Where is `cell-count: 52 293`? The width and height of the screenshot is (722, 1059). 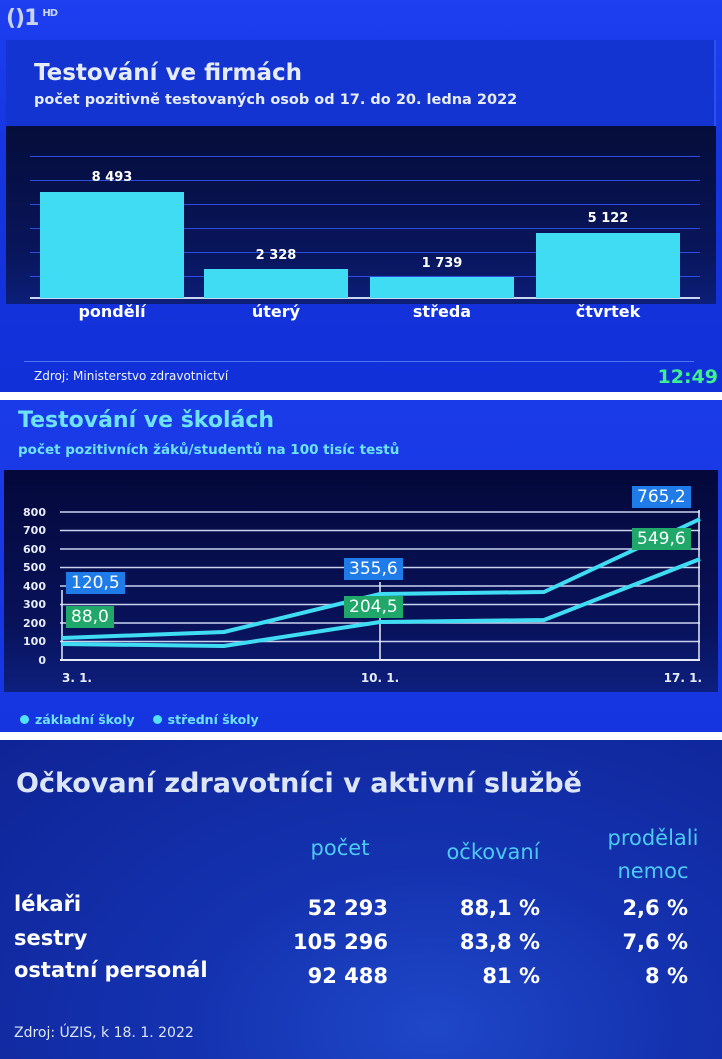 cell-count: 52 293 is located at coordinates (347, 908).